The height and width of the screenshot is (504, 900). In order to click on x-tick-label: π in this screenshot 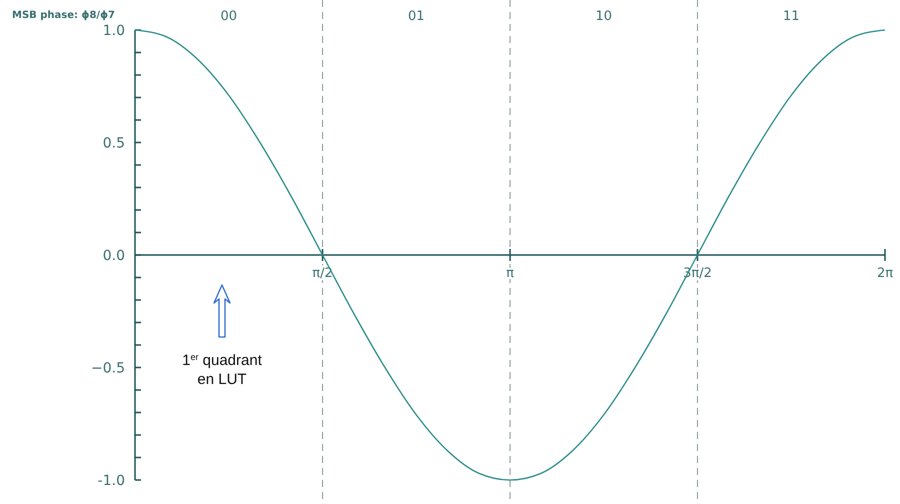, I will do `click(510, 273)`.